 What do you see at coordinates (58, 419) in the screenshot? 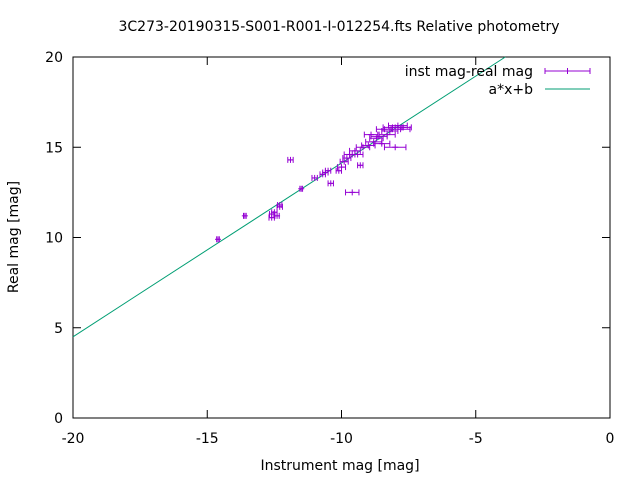
I see `y-tick-label: 0` at bounding box center [58, 419].